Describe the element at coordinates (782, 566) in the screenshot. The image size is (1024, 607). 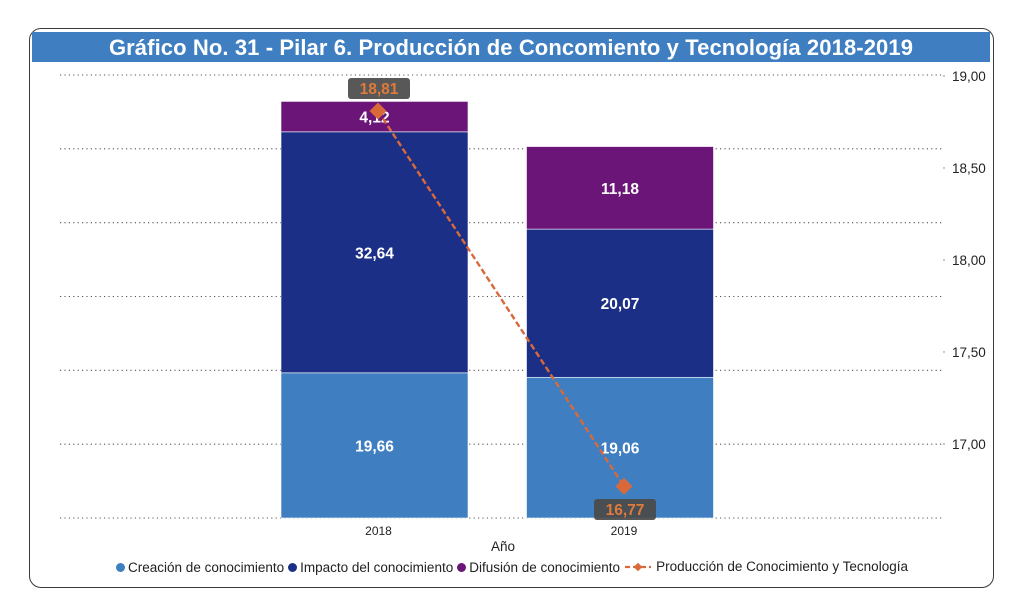
I see `legend-label: Producción de Conocimiento y Tecnología` at that location.